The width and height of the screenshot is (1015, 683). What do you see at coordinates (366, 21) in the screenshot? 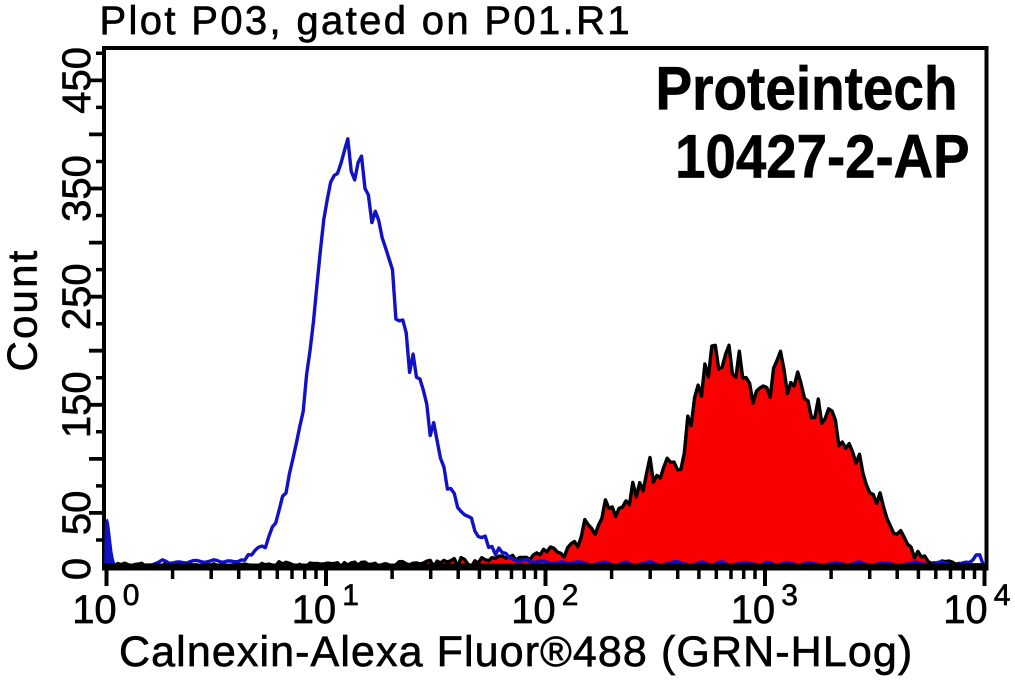
I see `svg-text: Plot P03, gated on P01.R1` at bounding box center [366, 21].